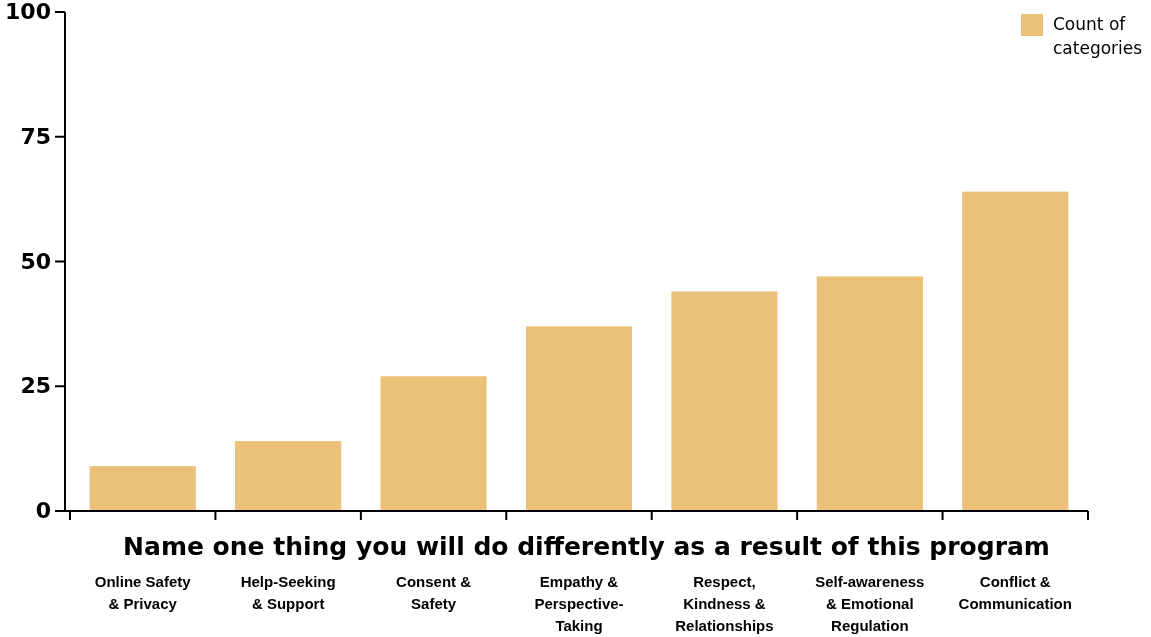 Image resolution: width=1151 pixels, height=637 pixels. What do you see at coordinates (35, 386) in the screenshot?
I see `y-tick-label: 25` at bounding box center [35, 386].